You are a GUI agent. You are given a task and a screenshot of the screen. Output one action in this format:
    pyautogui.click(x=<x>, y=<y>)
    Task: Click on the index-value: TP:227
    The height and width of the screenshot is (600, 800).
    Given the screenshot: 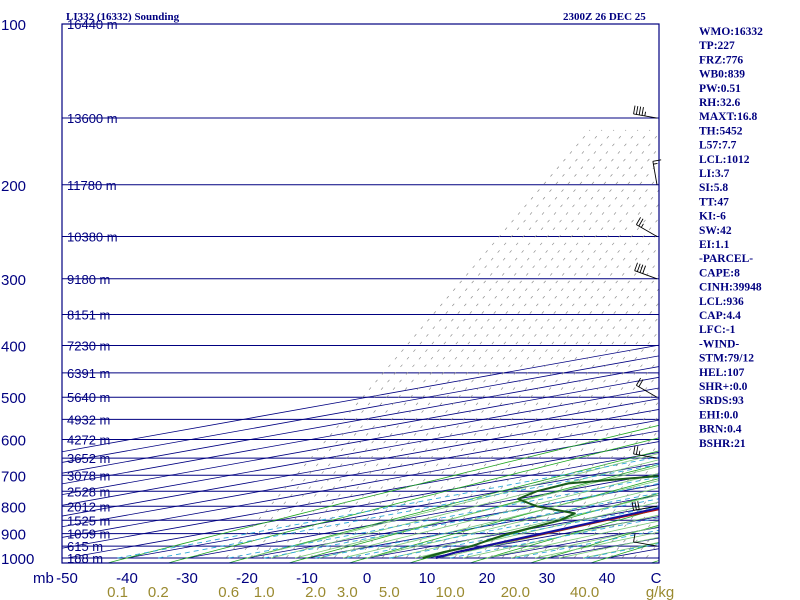 What is the action you would take?
    pyautogui.click(x=717, y=46)
    